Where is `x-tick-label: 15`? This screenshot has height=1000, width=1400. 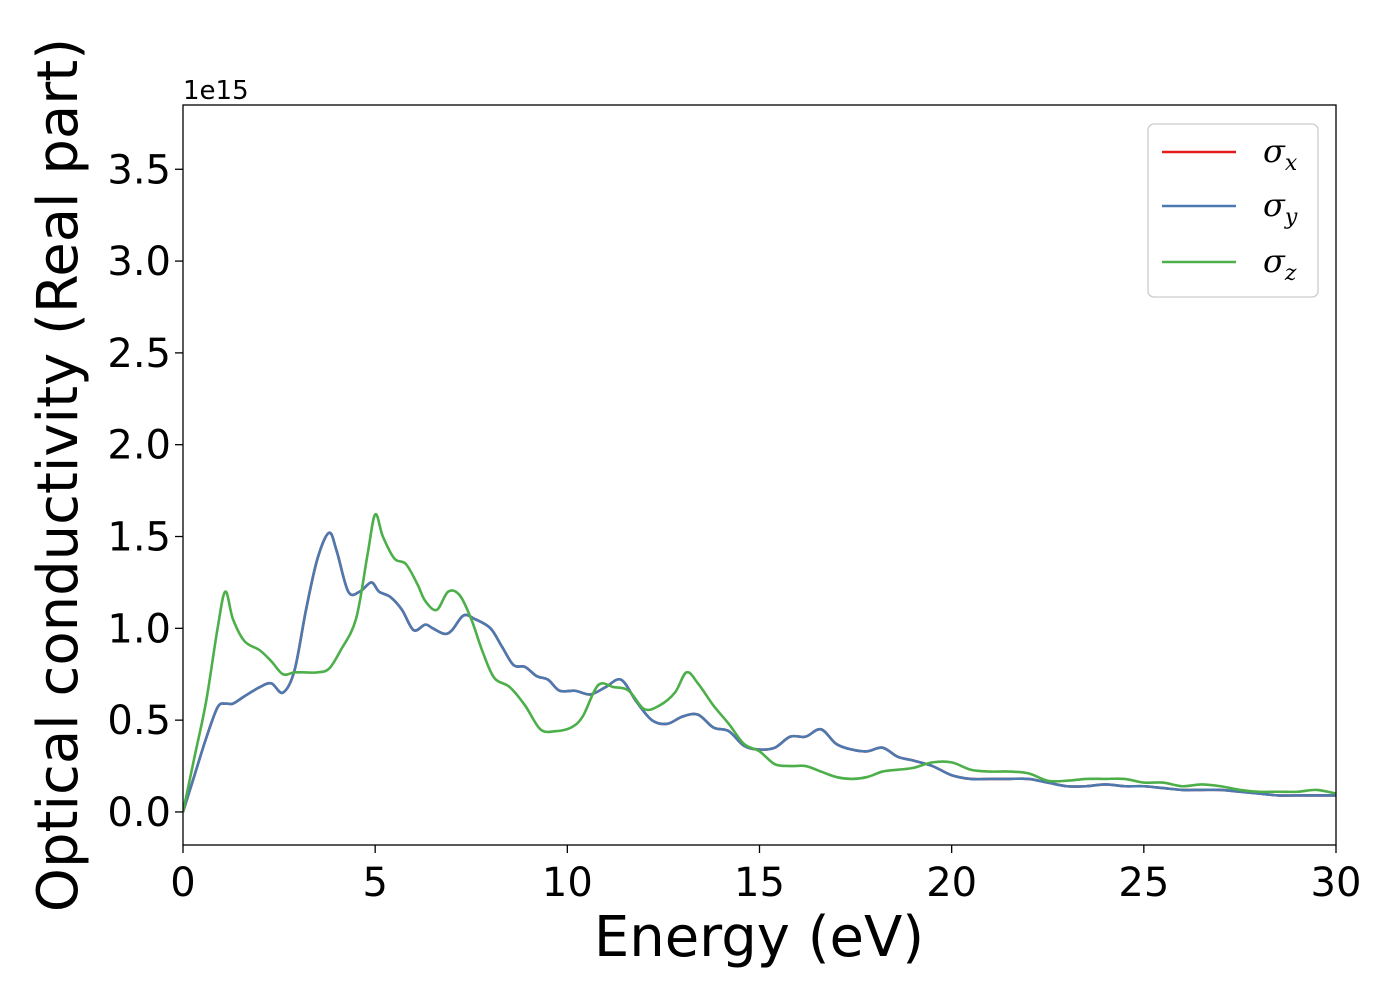
x-tick-label: 15 is located at coordinates (759, 883).